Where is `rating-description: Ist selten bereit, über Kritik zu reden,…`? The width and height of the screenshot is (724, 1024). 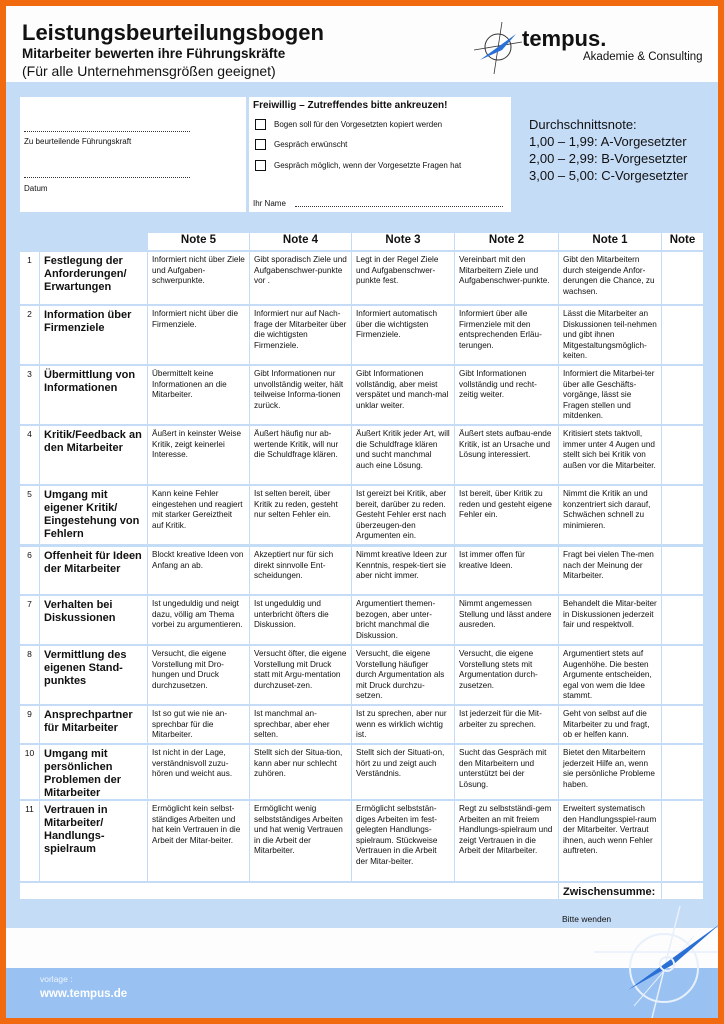
rating-description: Ist selten bereit, über Kritik zu reden,… is located at coordinates (300, 515).